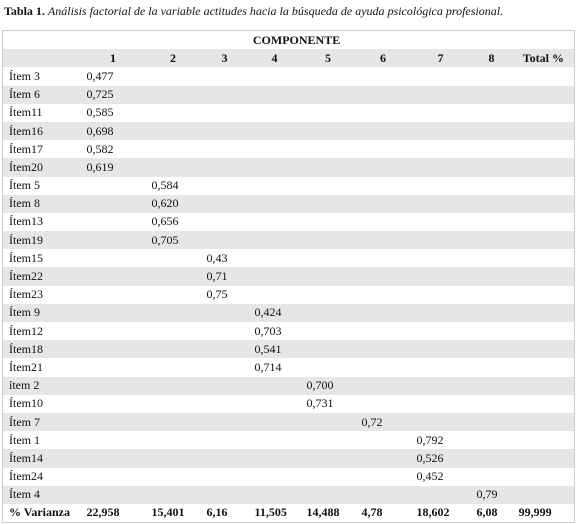 The image size is (576, 524). Describe the element at coordinates (41, 385) in the screenshot. I see `row-label: ítem 2` at that location.